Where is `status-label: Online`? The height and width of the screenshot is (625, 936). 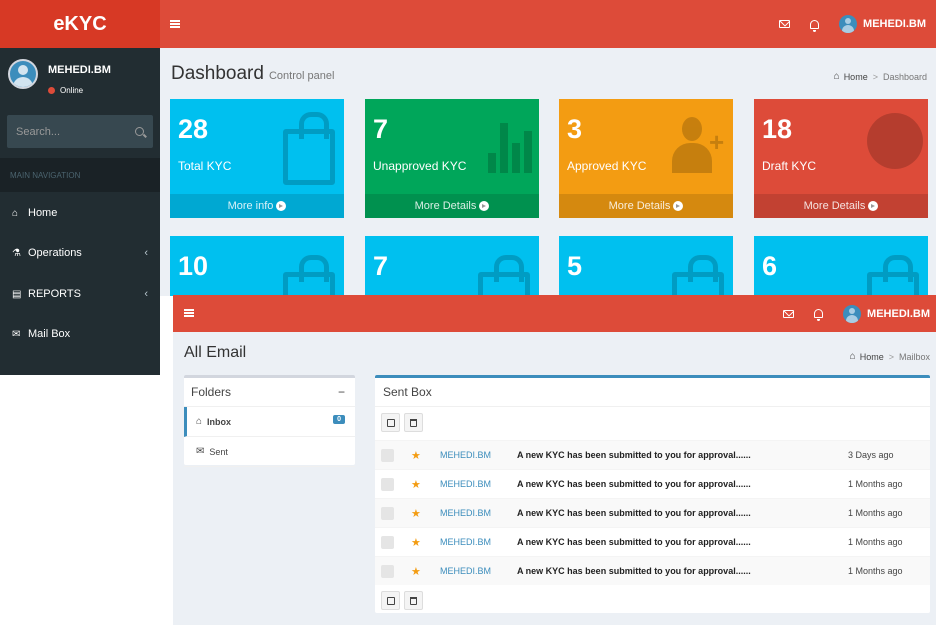
status-label: Online is located at coordinates (72, 90).